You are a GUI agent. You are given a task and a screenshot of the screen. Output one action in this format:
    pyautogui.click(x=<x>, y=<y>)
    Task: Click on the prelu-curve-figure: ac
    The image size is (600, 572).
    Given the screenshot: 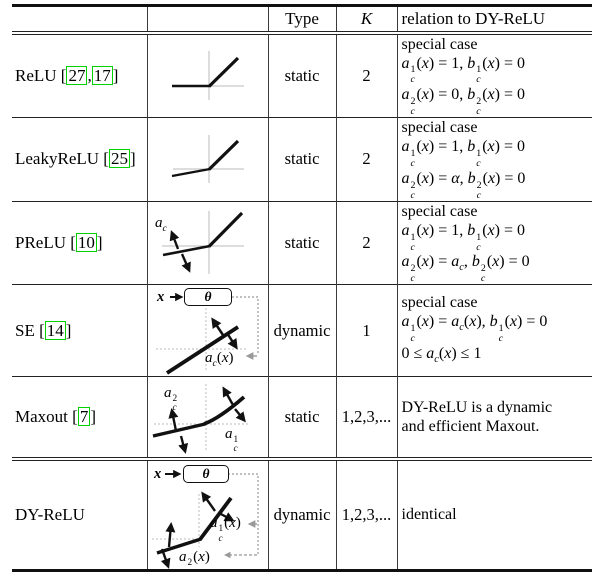 What is the action you would take?
    pyautogui.click(x=207, y=243)
    